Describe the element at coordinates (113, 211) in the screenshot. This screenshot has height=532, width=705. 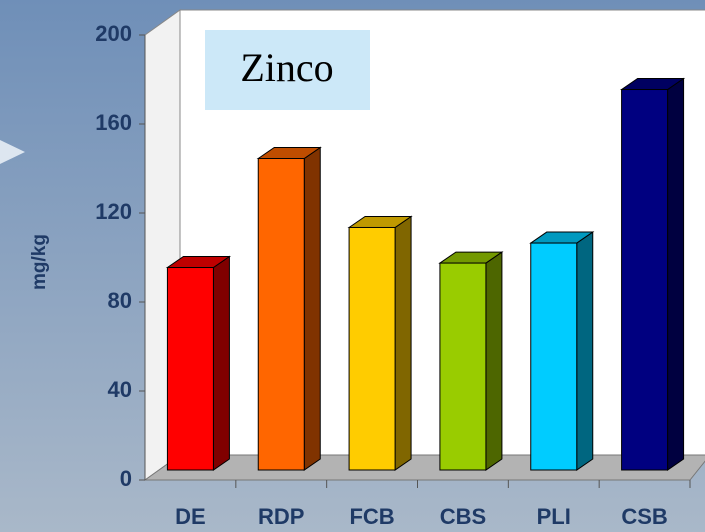
I see `y-tick-label: 120` at that location.